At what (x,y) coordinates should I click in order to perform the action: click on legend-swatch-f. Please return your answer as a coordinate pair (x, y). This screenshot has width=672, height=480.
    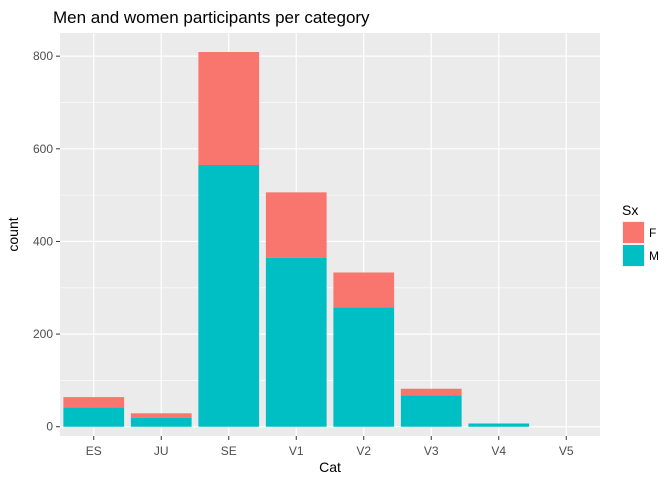
    Looking at the image, I should click on (633, 232).